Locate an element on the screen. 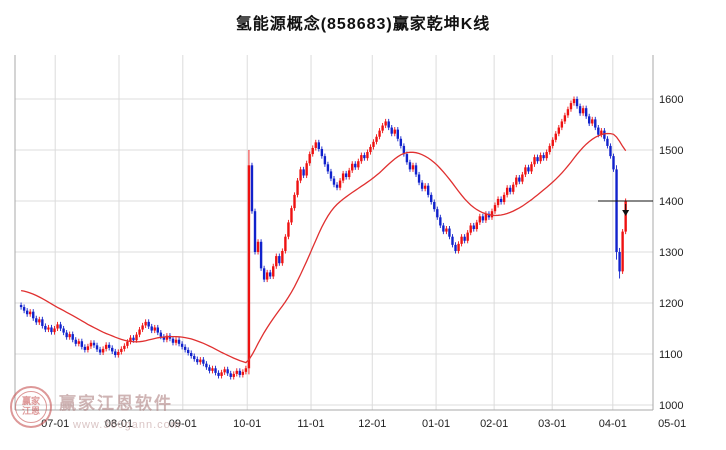 The width and height of the screenshot is (726, 450). x-axis-label: 05-01 is located at coordinates (672, 424).